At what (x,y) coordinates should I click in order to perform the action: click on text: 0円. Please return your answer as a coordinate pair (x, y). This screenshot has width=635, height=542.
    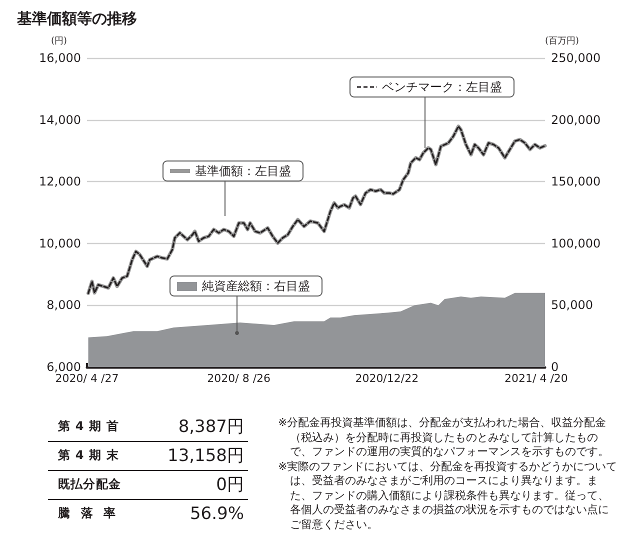
    Looking at the image, I should click on (230, 485).